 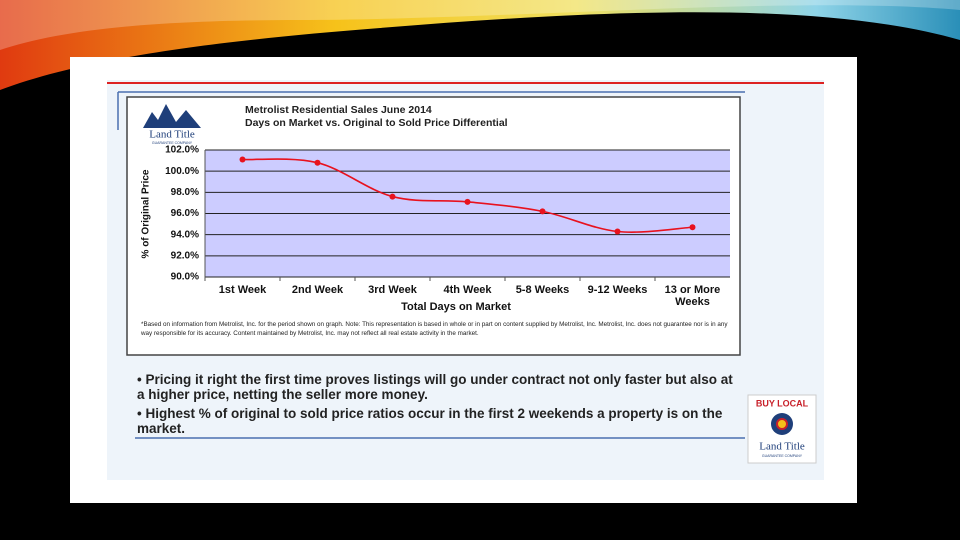 What do you see at coordinates (317, 290) in the screenshot?
I see `x-tick-label: 2nd Week` at bounding box center [317, 290].